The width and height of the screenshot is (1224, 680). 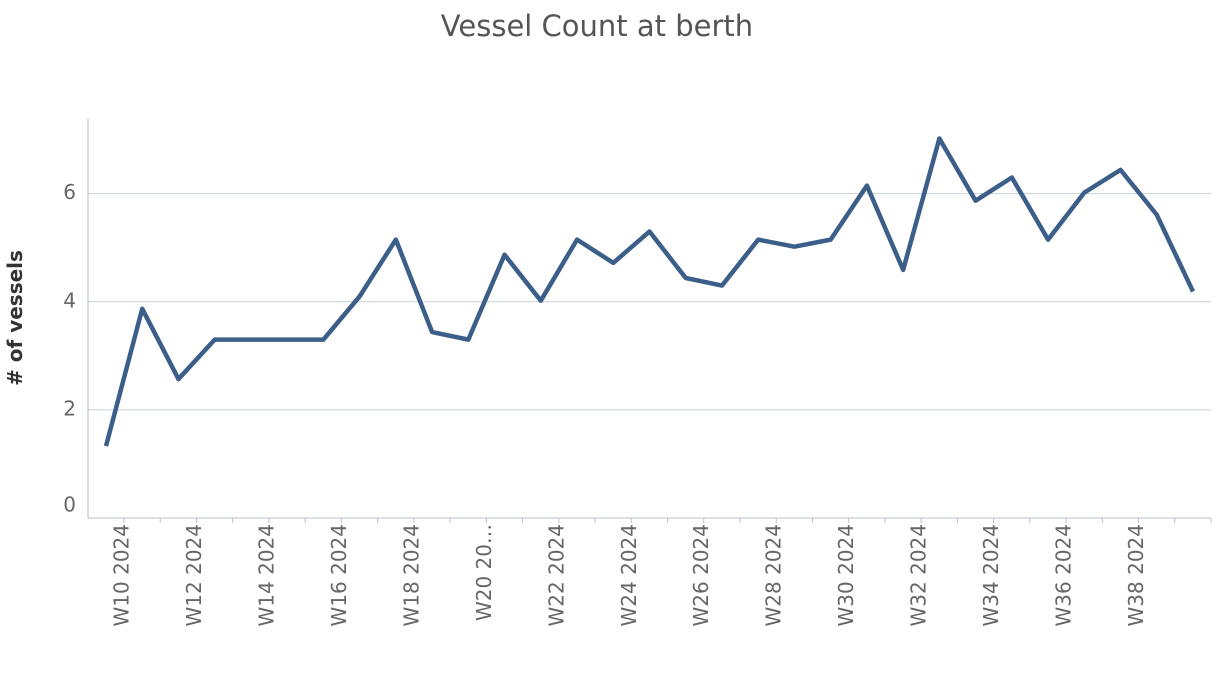 I want to click on x-tick-label: W34 2024, so click(x=991, y=575).